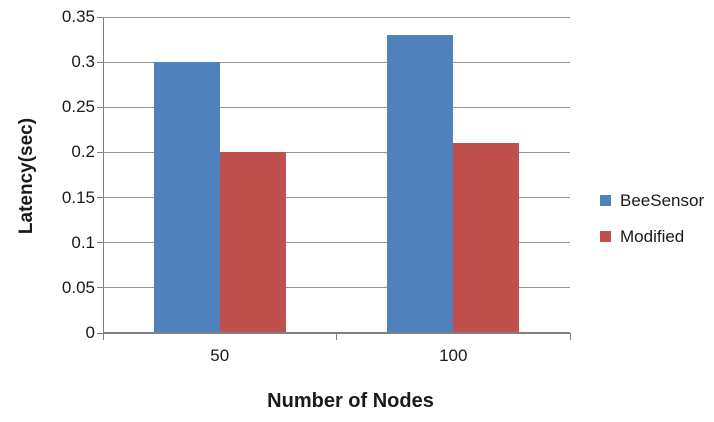 This screenshot has width=714, height=422. I want to click on x-axis-line, so click(336, 333).